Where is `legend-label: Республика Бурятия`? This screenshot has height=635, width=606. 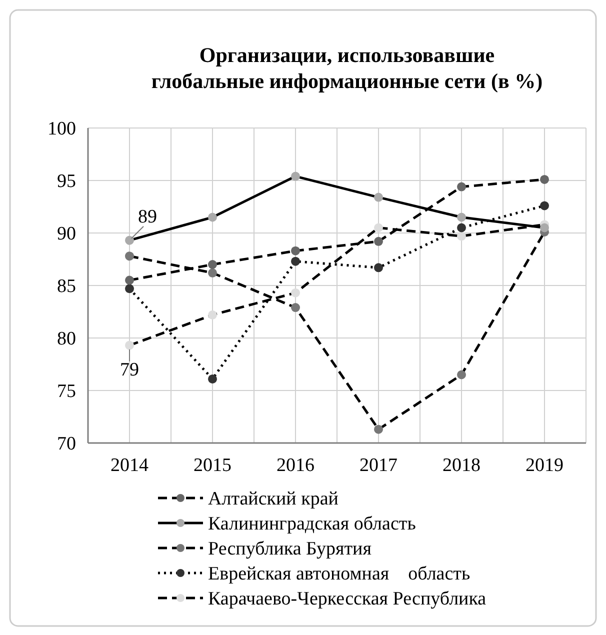 legend-label: Республика Бурятия is located at coordinates (290, 549).